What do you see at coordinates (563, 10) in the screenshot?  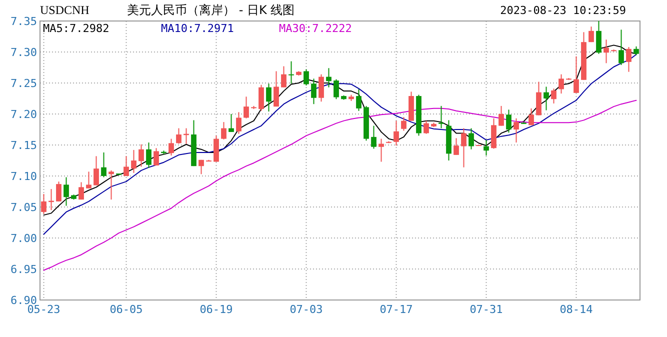 I see `text: 2023-08-23 10:23:59` at bounding box center [563, 10].